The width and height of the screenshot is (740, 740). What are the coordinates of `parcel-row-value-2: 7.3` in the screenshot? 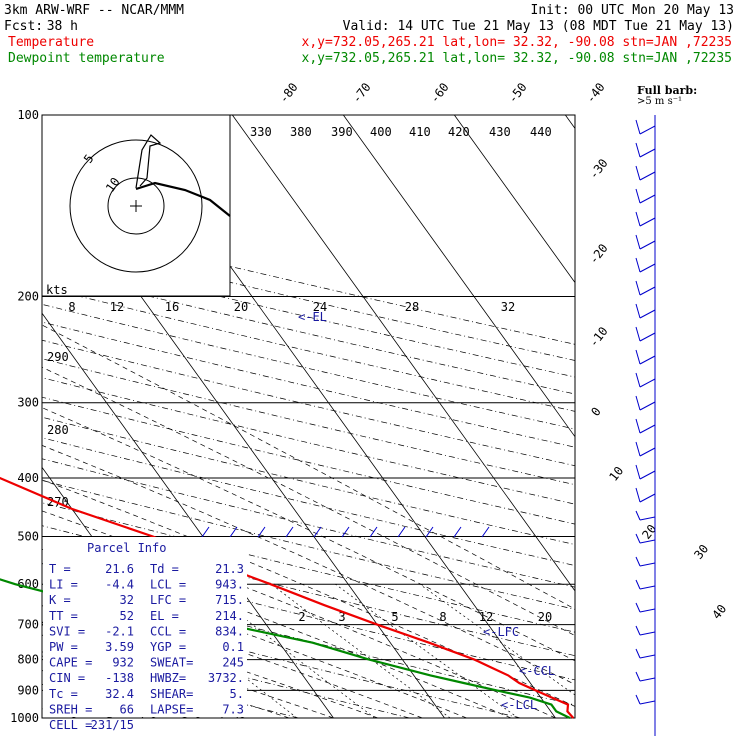 It's located at (233, 709).